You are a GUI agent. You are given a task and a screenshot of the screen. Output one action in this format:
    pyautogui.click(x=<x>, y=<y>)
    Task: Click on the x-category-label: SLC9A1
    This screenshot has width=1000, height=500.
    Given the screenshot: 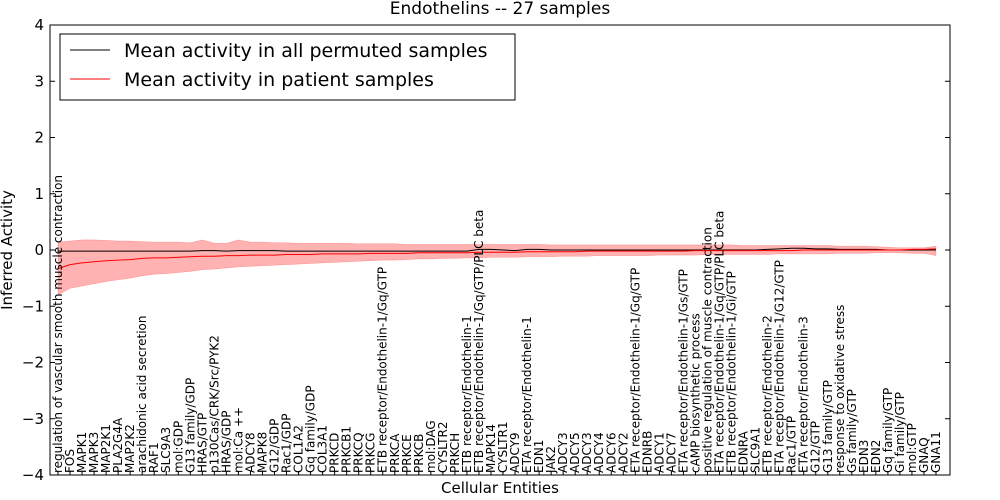 What is the action you would take?
    pyautogui.click(x=756, y=450)
    